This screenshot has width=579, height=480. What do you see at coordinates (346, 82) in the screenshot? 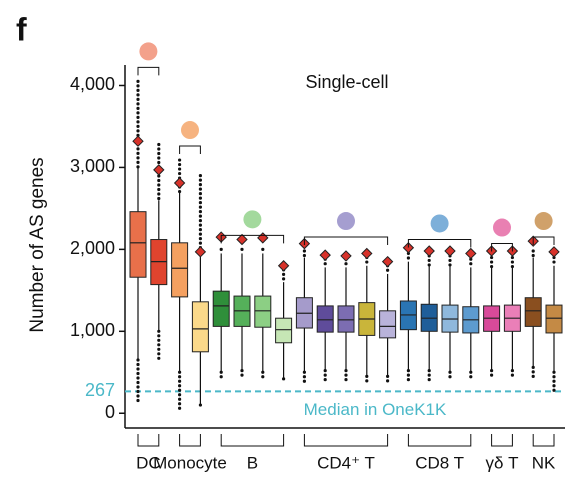
I see `chart-title: Single-cell` at bounding box center [346, 82].